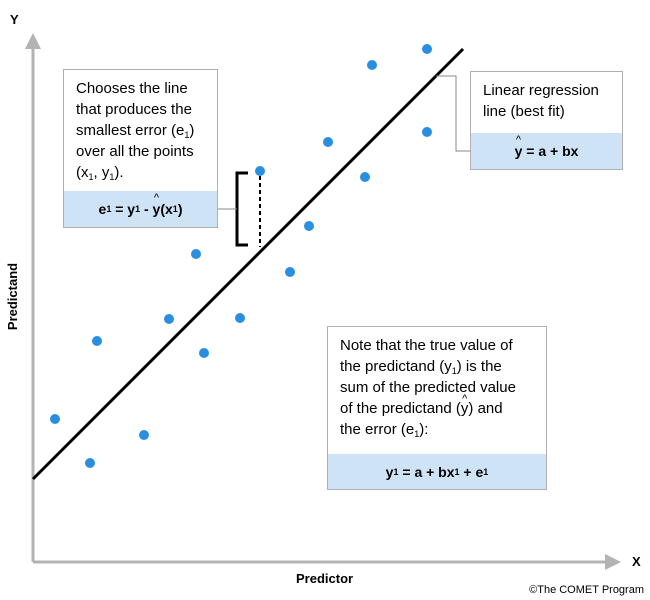 This screenshot has width=650, height=600. Describe the element at coordinates (134, 109) in the screenshot. I see `callout-line: that produces the` at that location.